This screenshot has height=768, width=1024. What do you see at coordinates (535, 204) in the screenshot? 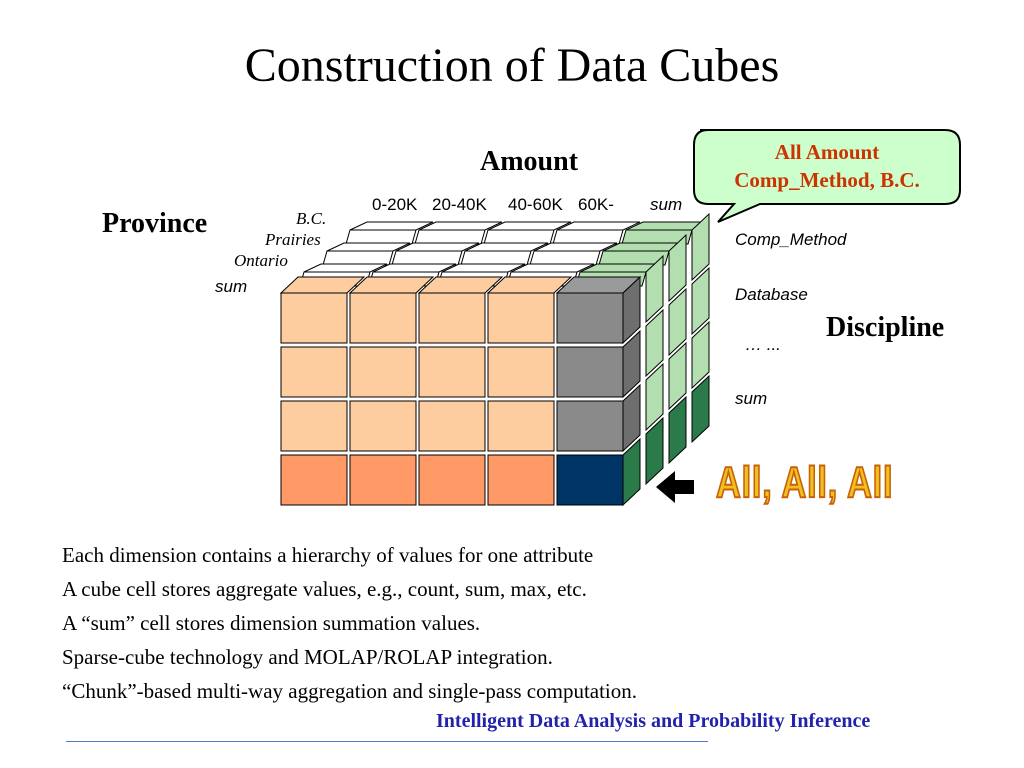
I see `amount-value-2: 40-60K` at bounding box center [535, 204].